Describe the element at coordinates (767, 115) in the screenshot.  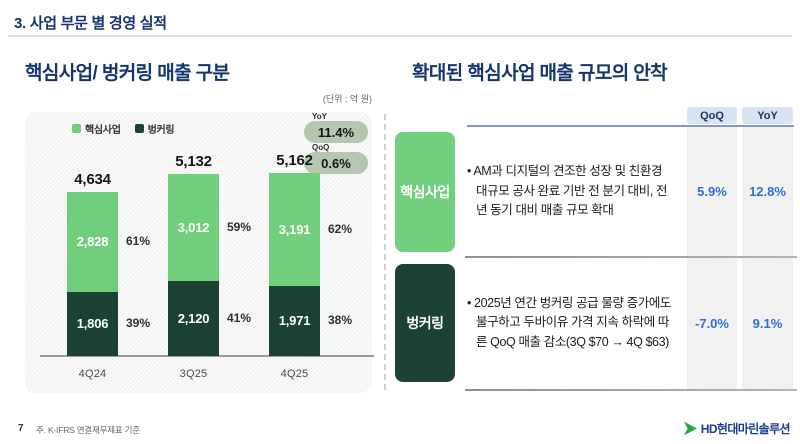
I see `yoy-column-header: YoY` at that location.